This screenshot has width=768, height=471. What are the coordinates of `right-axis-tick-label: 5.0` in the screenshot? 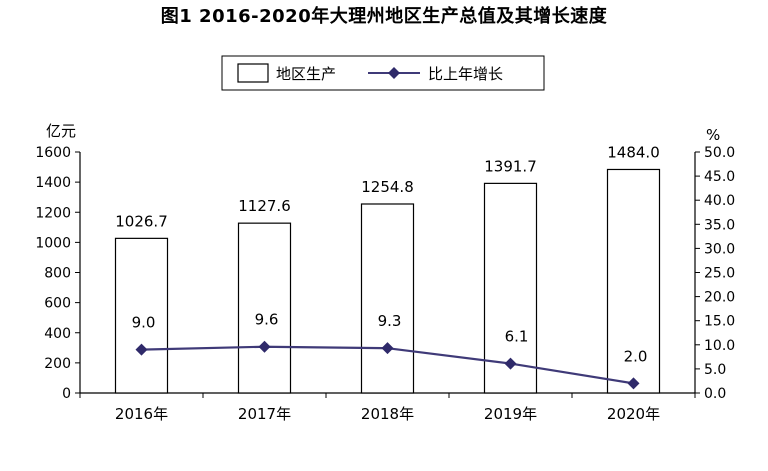 It's located at (715, 370).